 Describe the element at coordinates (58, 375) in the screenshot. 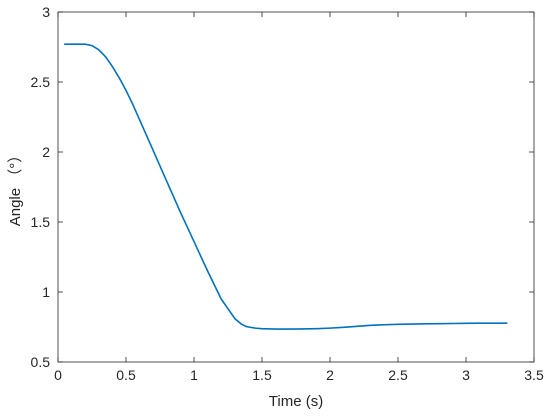

I see `x-tick-label: 0` at that location.